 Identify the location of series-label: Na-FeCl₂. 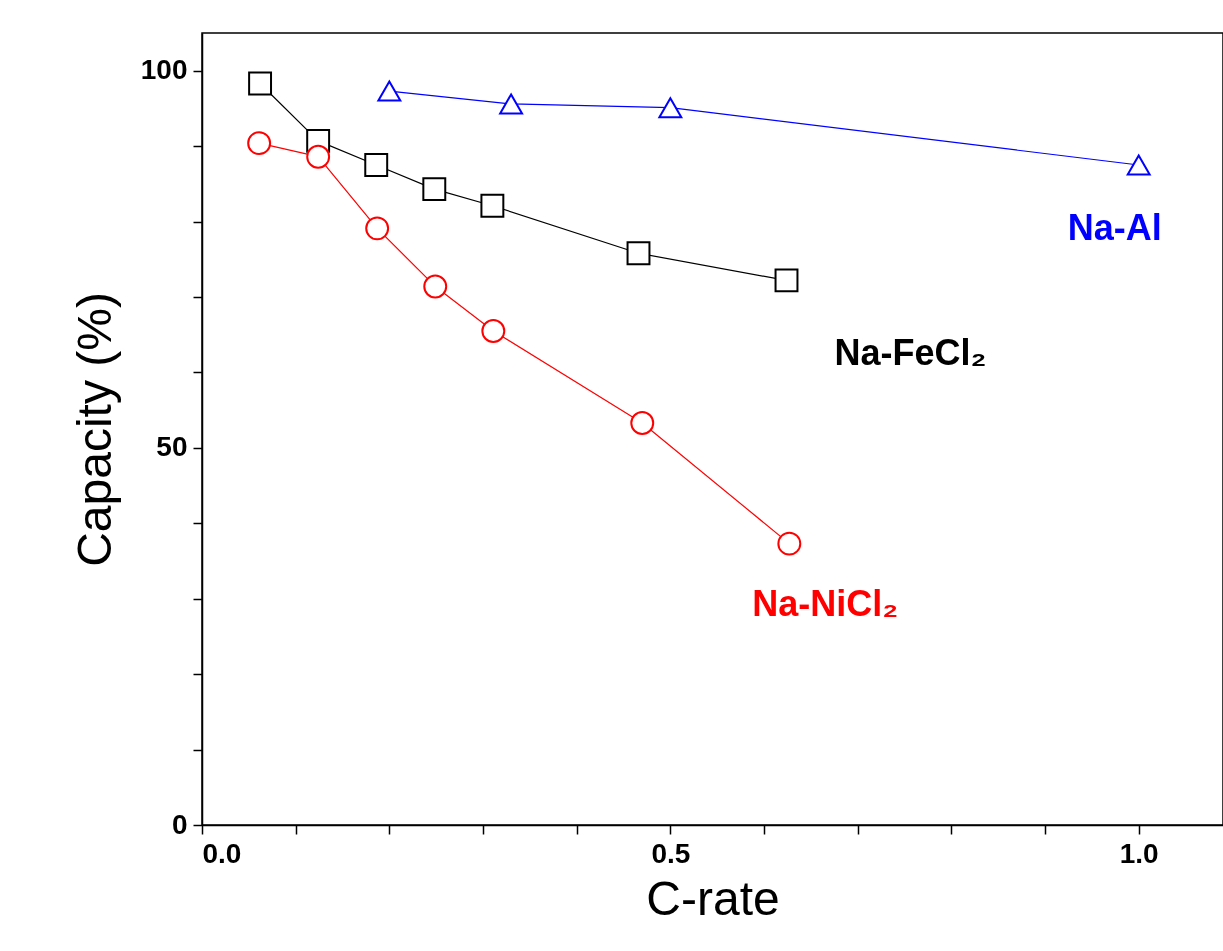
(910, 353).